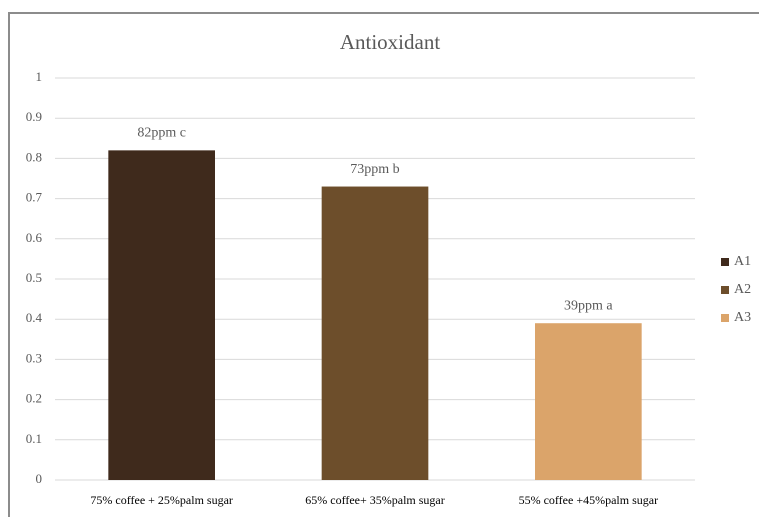 This screenshot has width=759, height=517. Describe the element at coordinates (390, 42) in the screenshot. I see `chart-title: Antioxidant` at that location.